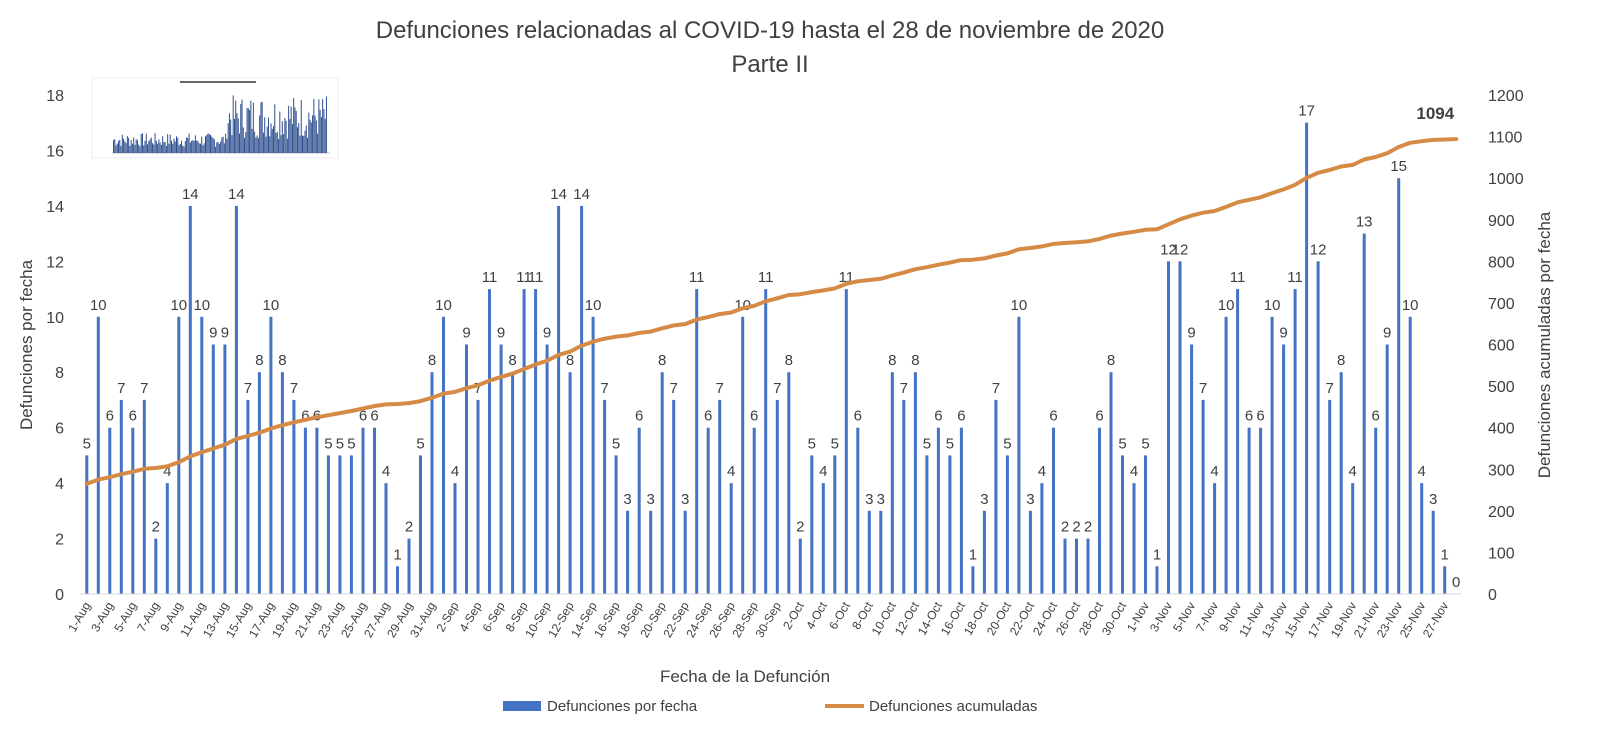 The width and height of the screenshot is (1604, 754). Describe the element at coordinates (55, 96) in the screenshot. I see `y-left-tick-label: 18` at that location.